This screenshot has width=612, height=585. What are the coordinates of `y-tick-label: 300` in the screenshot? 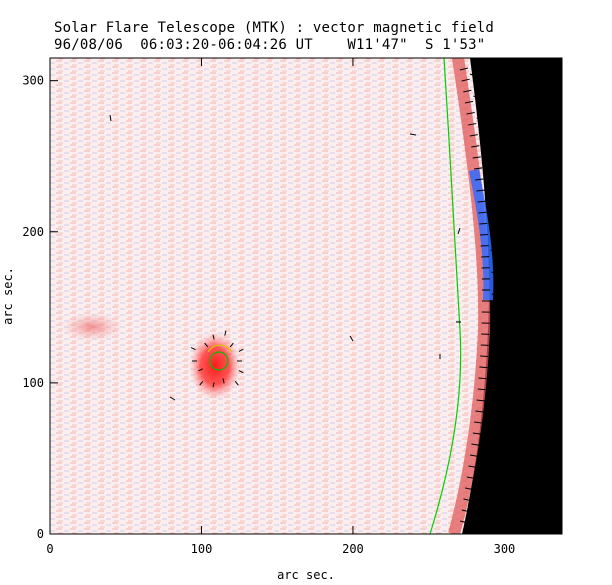 It's located at (33, 81).